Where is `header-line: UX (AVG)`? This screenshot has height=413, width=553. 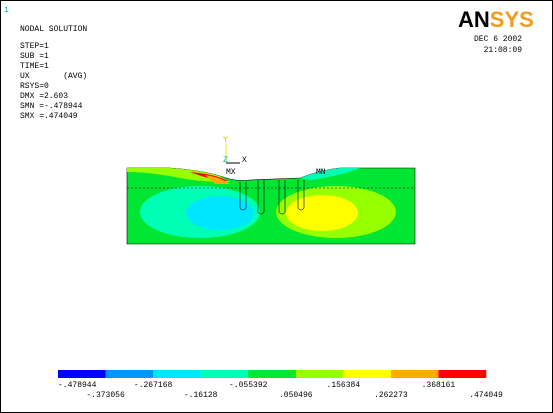 header-line: UX (AVG) is located at coordinates (53, 76).